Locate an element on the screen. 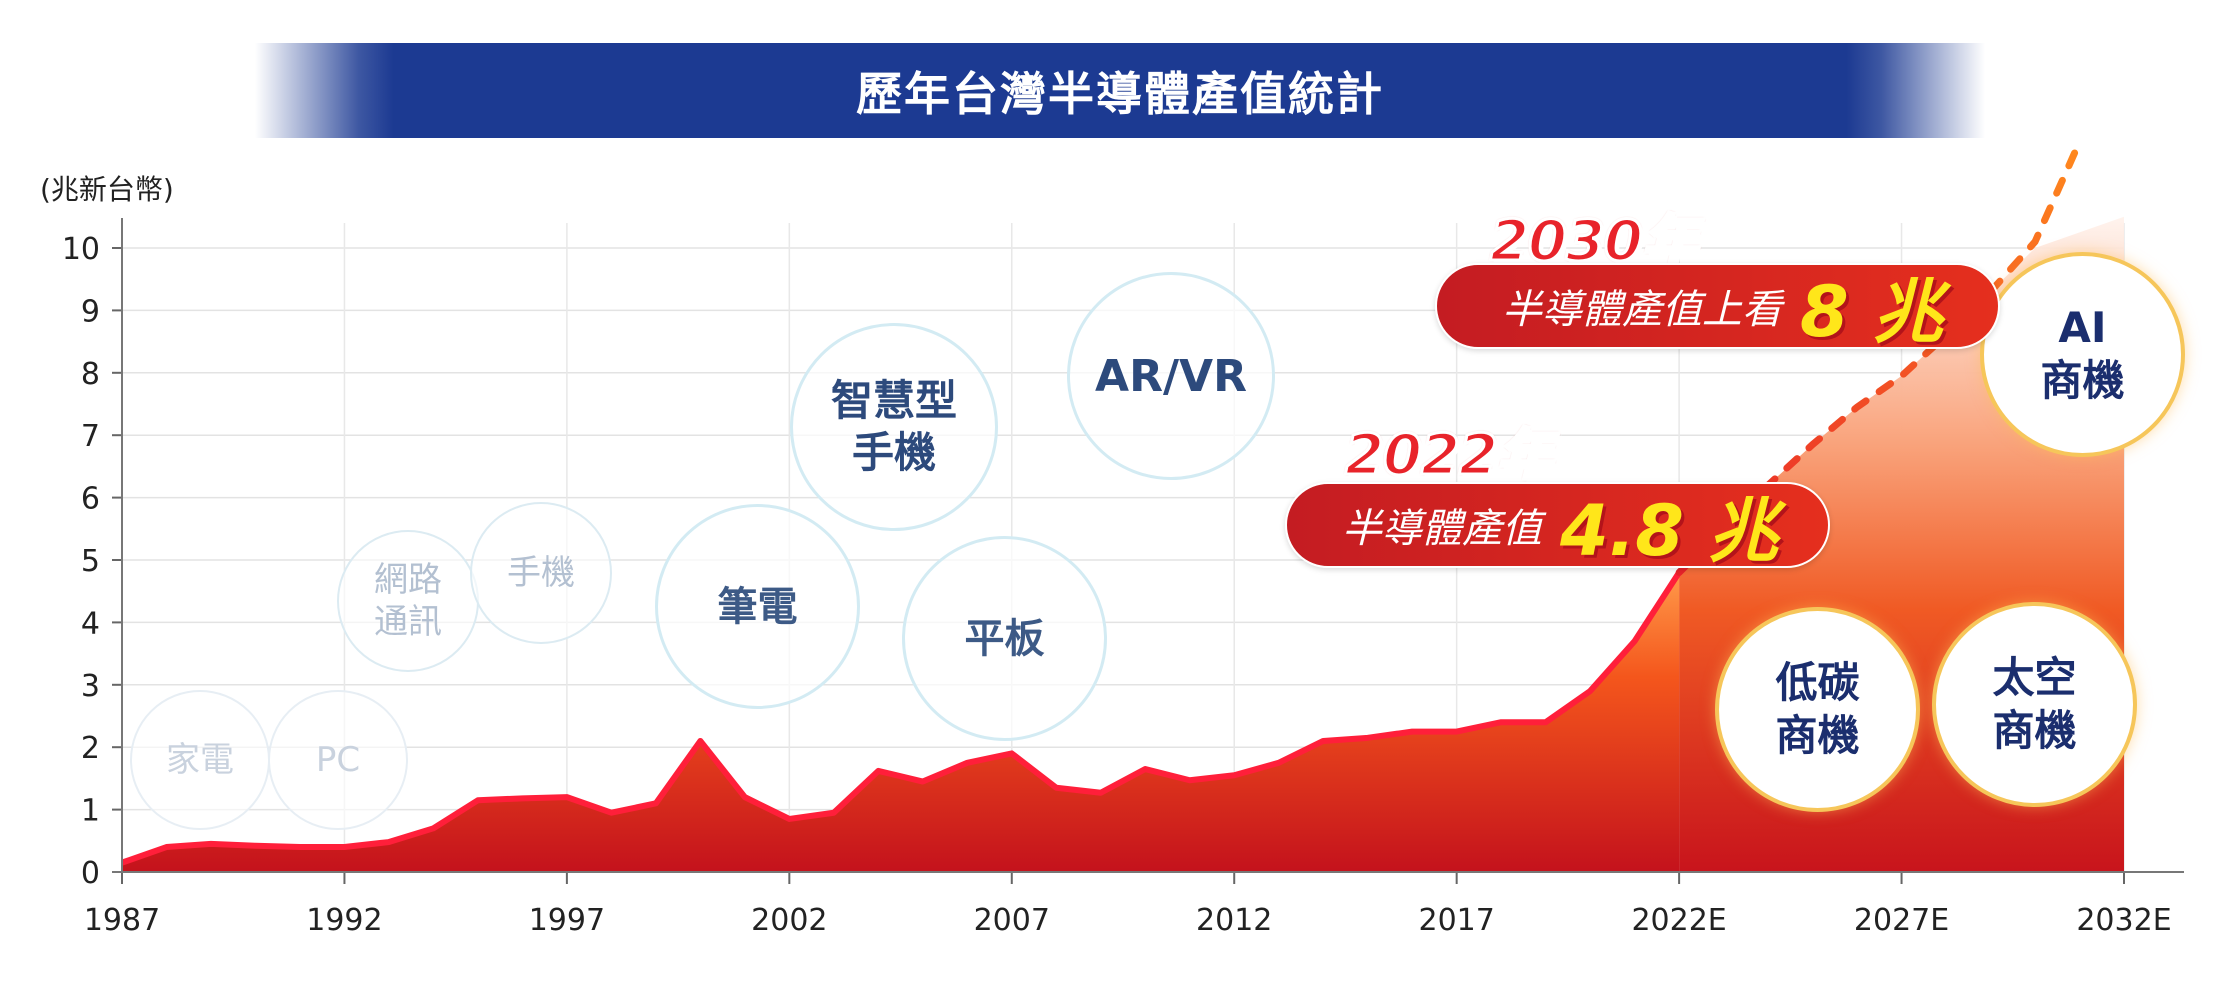  bubble-ai: AI 商機 is located at coordinates (2082, 354).